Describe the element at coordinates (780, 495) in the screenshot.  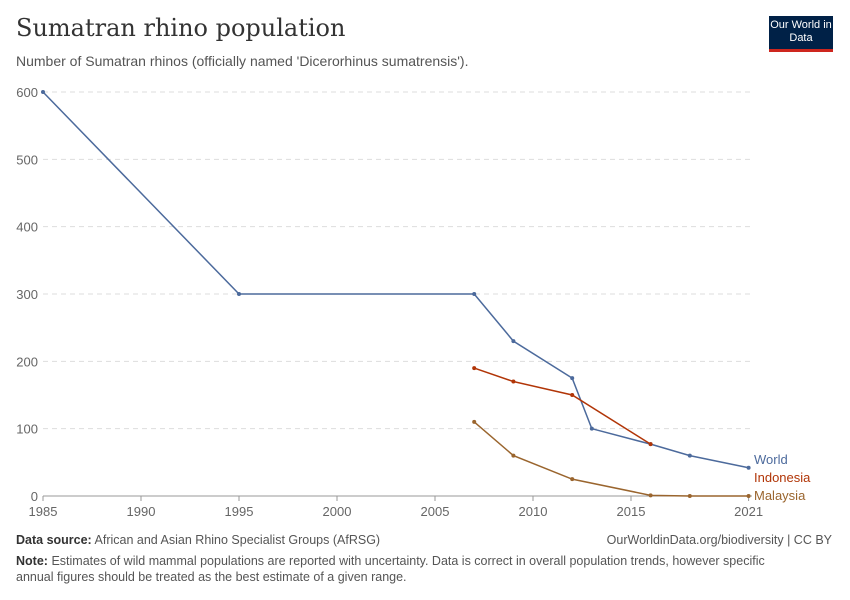
I see `legend-label-malaysia: Malaysia` at that location.